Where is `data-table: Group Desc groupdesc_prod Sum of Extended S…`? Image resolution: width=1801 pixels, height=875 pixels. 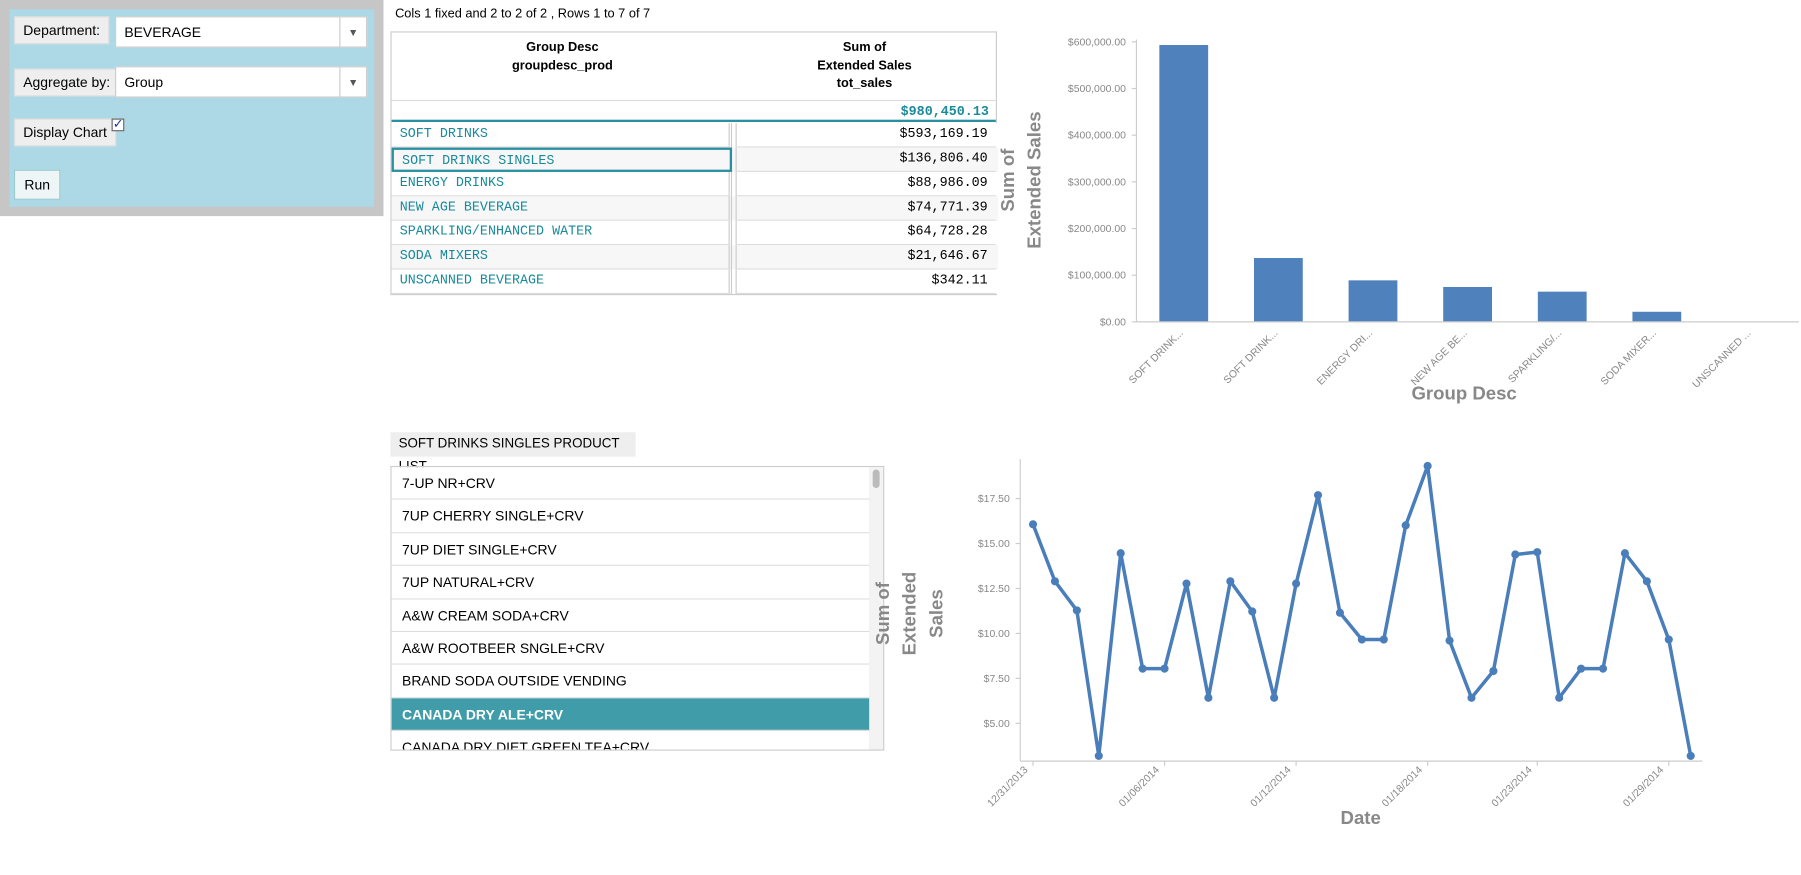 data-table: Group Desc groupdesc_prod Sum of Extended S… is located at coordinates (694, 163).